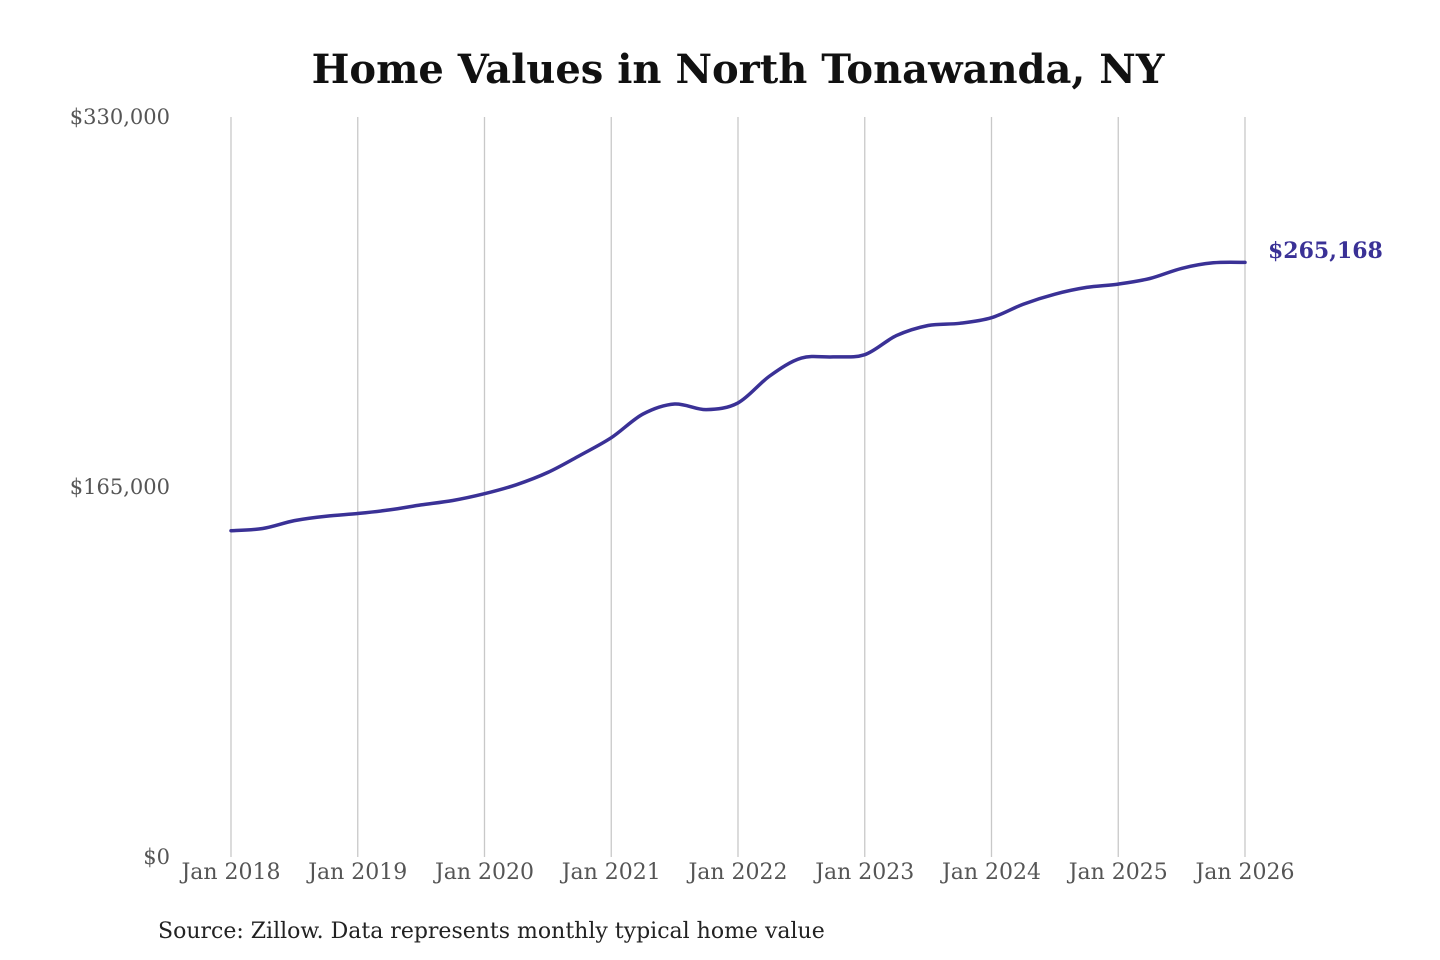 This screenshot has width=1440, height=960. What do you see at coordinates (610, 872) in the screenshot?
I see `x-tick-label: Jan 2021` at bounding box center [610, 872].